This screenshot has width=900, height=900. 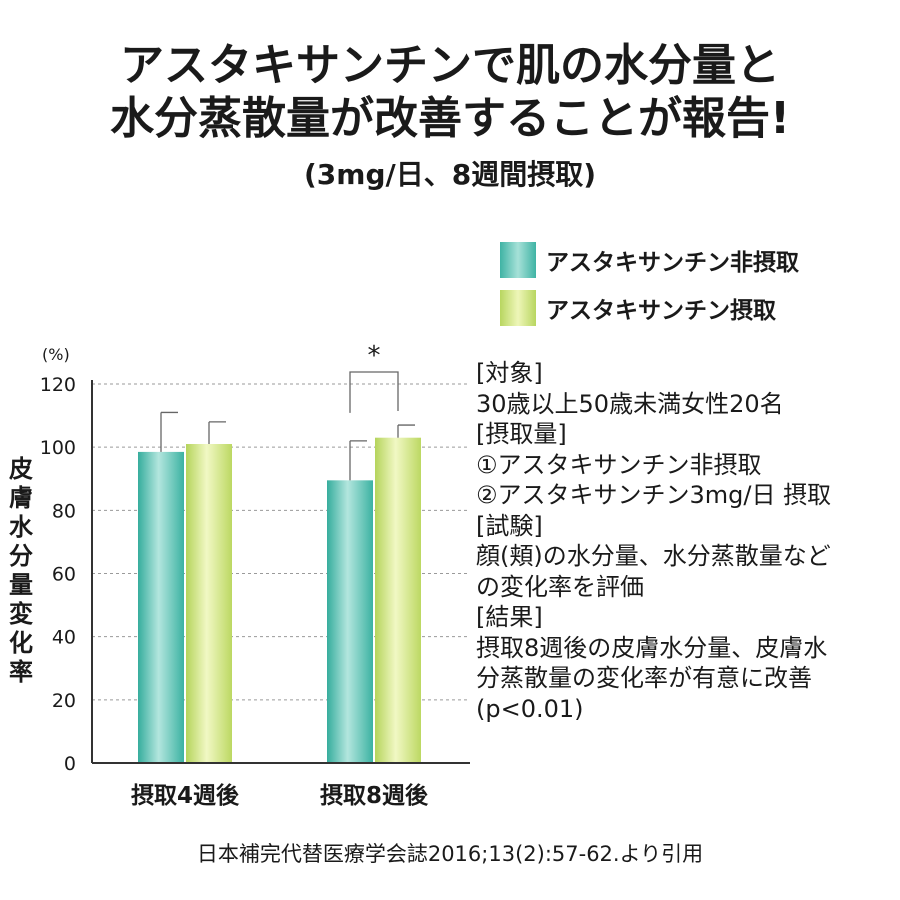 I want to click on title-line-1: アスタキサンチンで肌の水分量と, so click(x=450, y=65).